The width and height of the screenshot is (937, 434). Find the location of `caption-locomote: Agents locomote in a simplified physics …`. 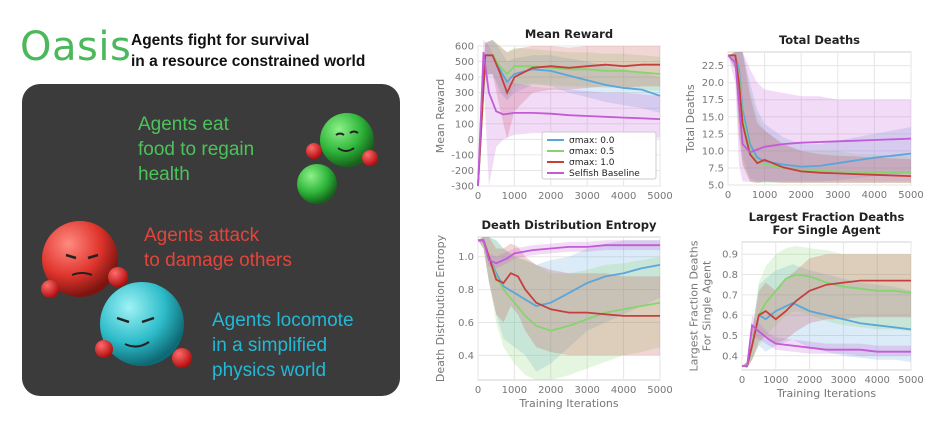

caption-locomote: Agents locomote in a simplified physics … is located at coordinates (283, 345).